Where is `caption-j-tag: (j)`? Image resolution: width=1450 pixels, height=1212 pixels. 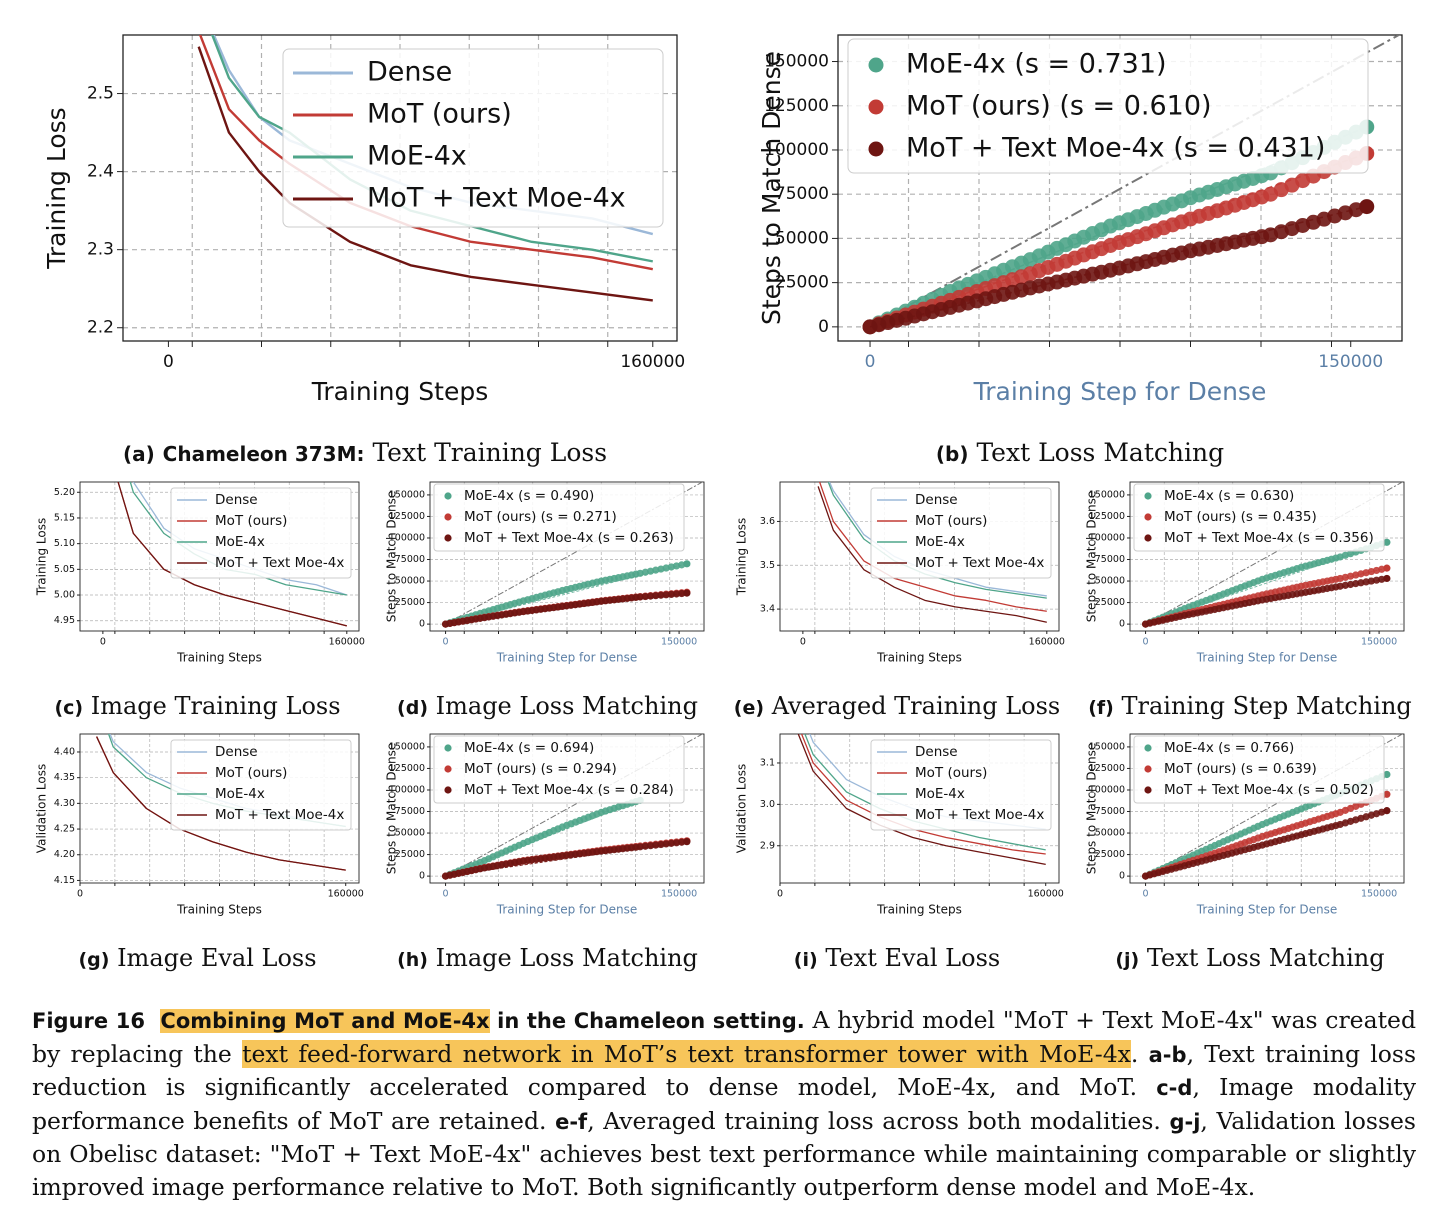
caption-j-tag: (j) is located at coordinates (1127, 960).